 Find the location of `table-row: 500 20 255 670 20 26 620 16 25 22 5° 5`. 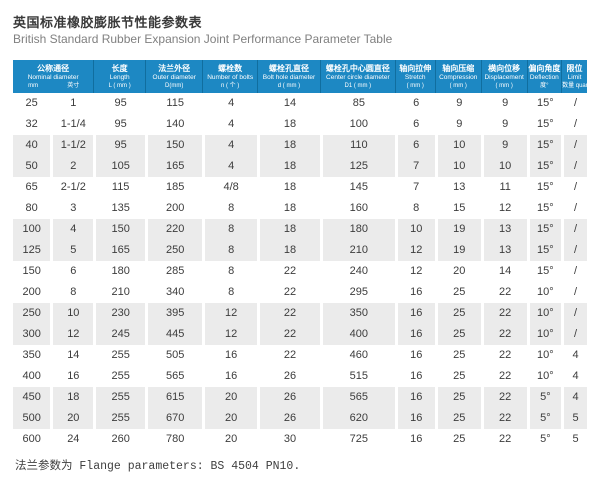

table-row: 500 20 255 670 20 26 620 16 25 22 5° 5 is located at coordinates (300, 418).